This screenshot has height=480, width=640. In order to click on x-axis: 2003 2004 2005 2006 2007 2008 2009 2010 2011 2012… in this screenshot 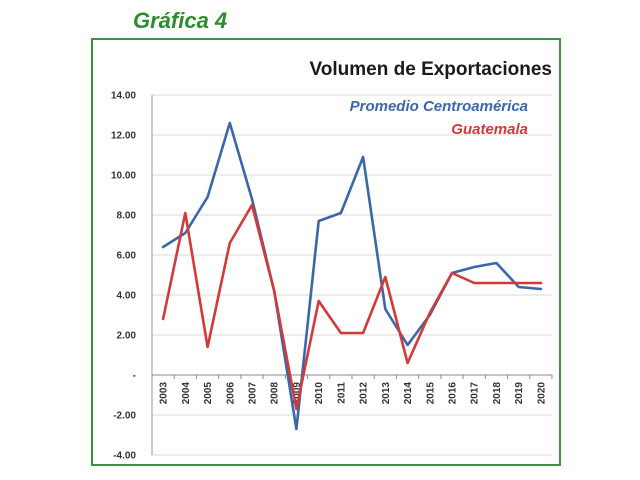, I will do `click(352, 389)`.